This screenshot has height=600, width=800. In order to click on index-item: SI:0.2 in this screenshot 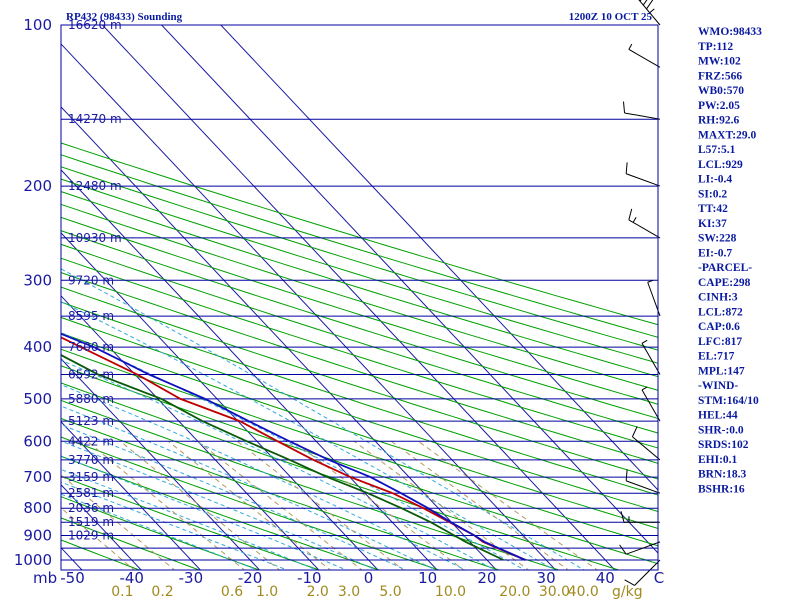, I will do `click(712, 194)`.